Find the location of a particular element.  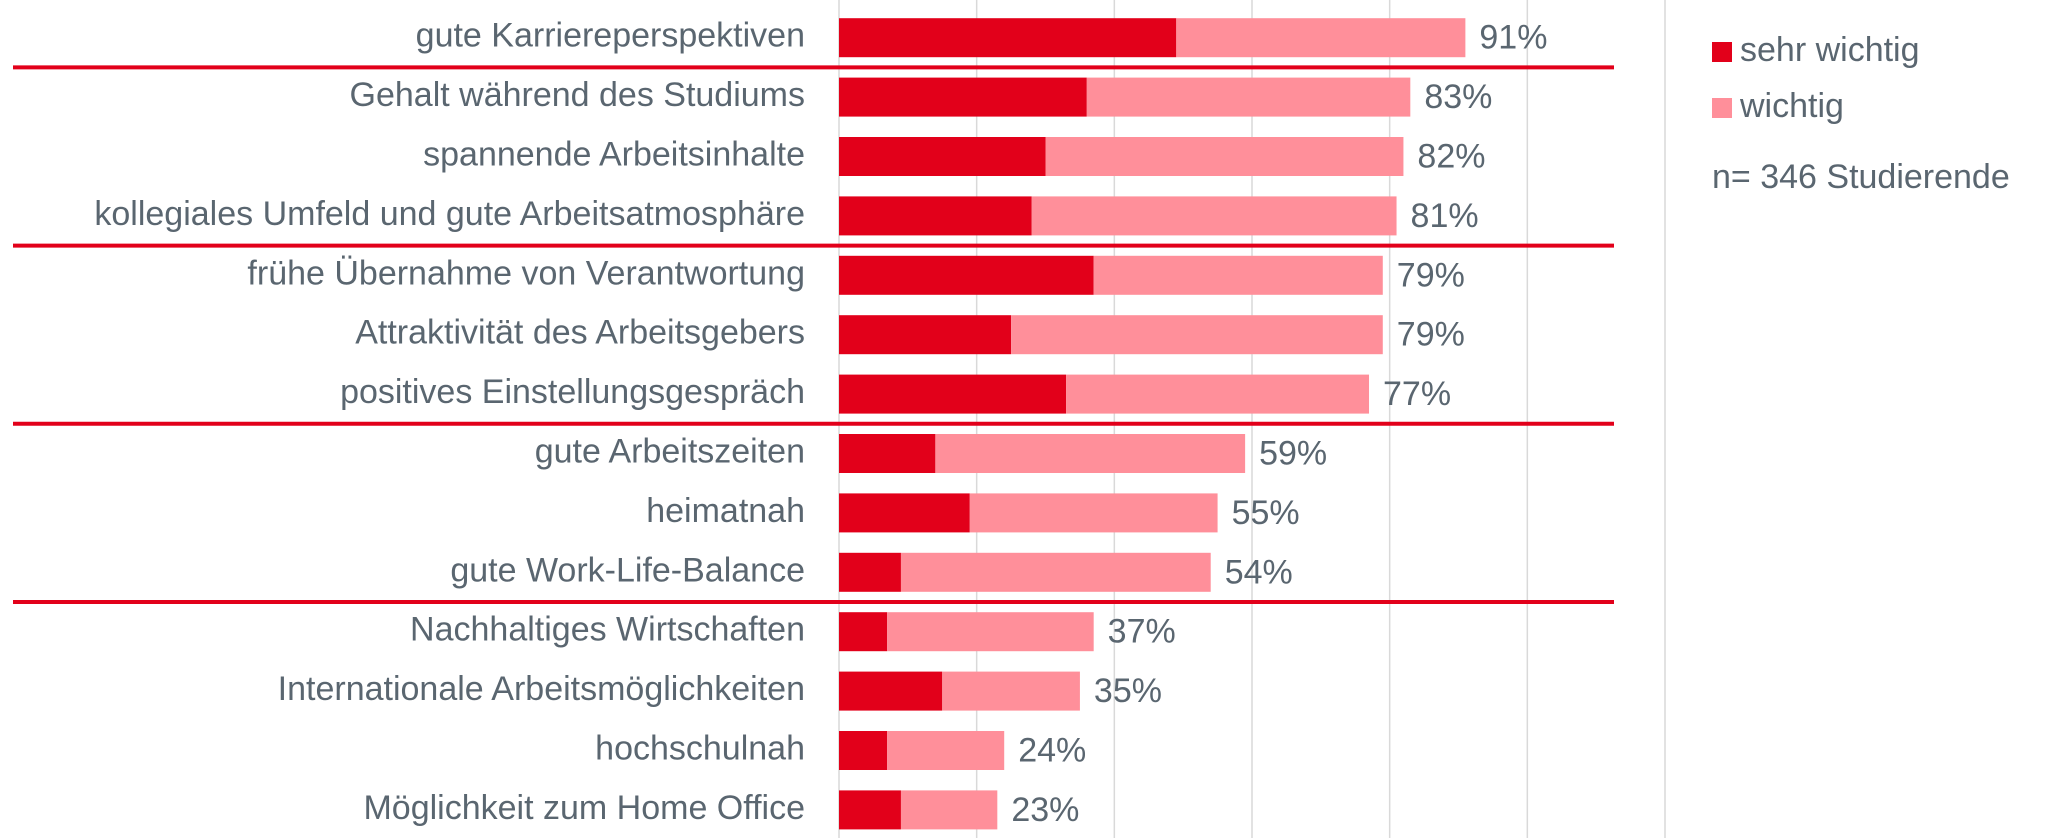

total-label: 37% is located at coordinates (1142, 632).